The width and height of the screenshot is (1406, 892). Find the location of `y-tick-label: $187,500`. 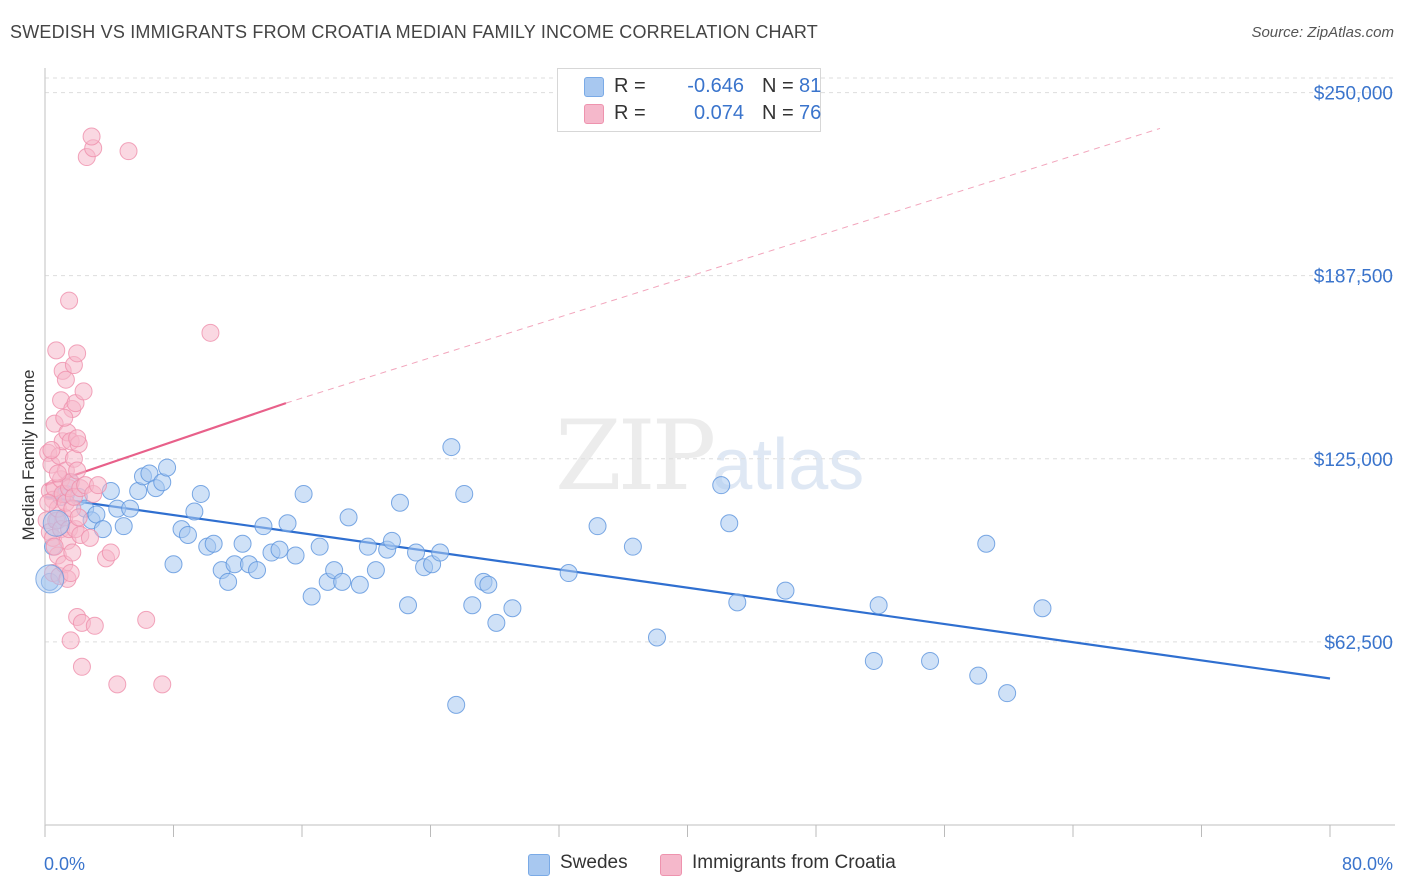

y-tick-label: $187,500 is located at coordinates (1353, 277).